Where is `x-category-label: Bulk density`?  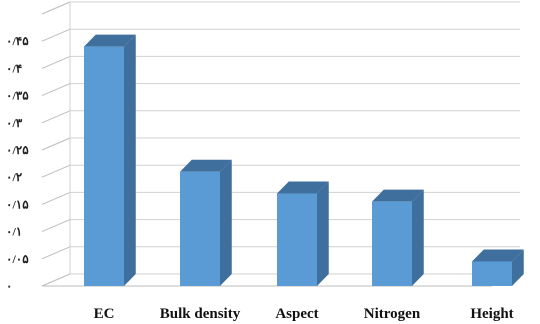 x-category-label: Bulk density is located at coordinates (200, 314).